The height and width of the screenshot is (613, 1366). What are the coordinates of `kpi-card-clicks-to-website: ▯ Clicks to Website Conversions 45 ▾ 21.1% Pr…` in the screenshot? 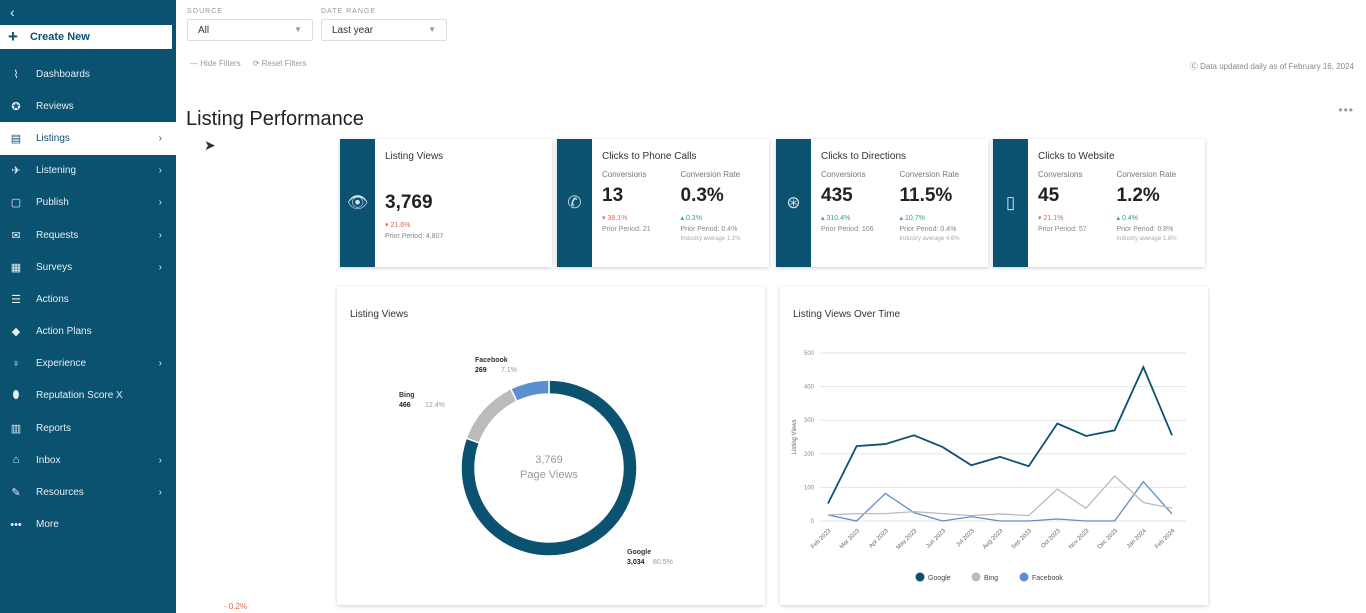 It's located at (1099, 203).